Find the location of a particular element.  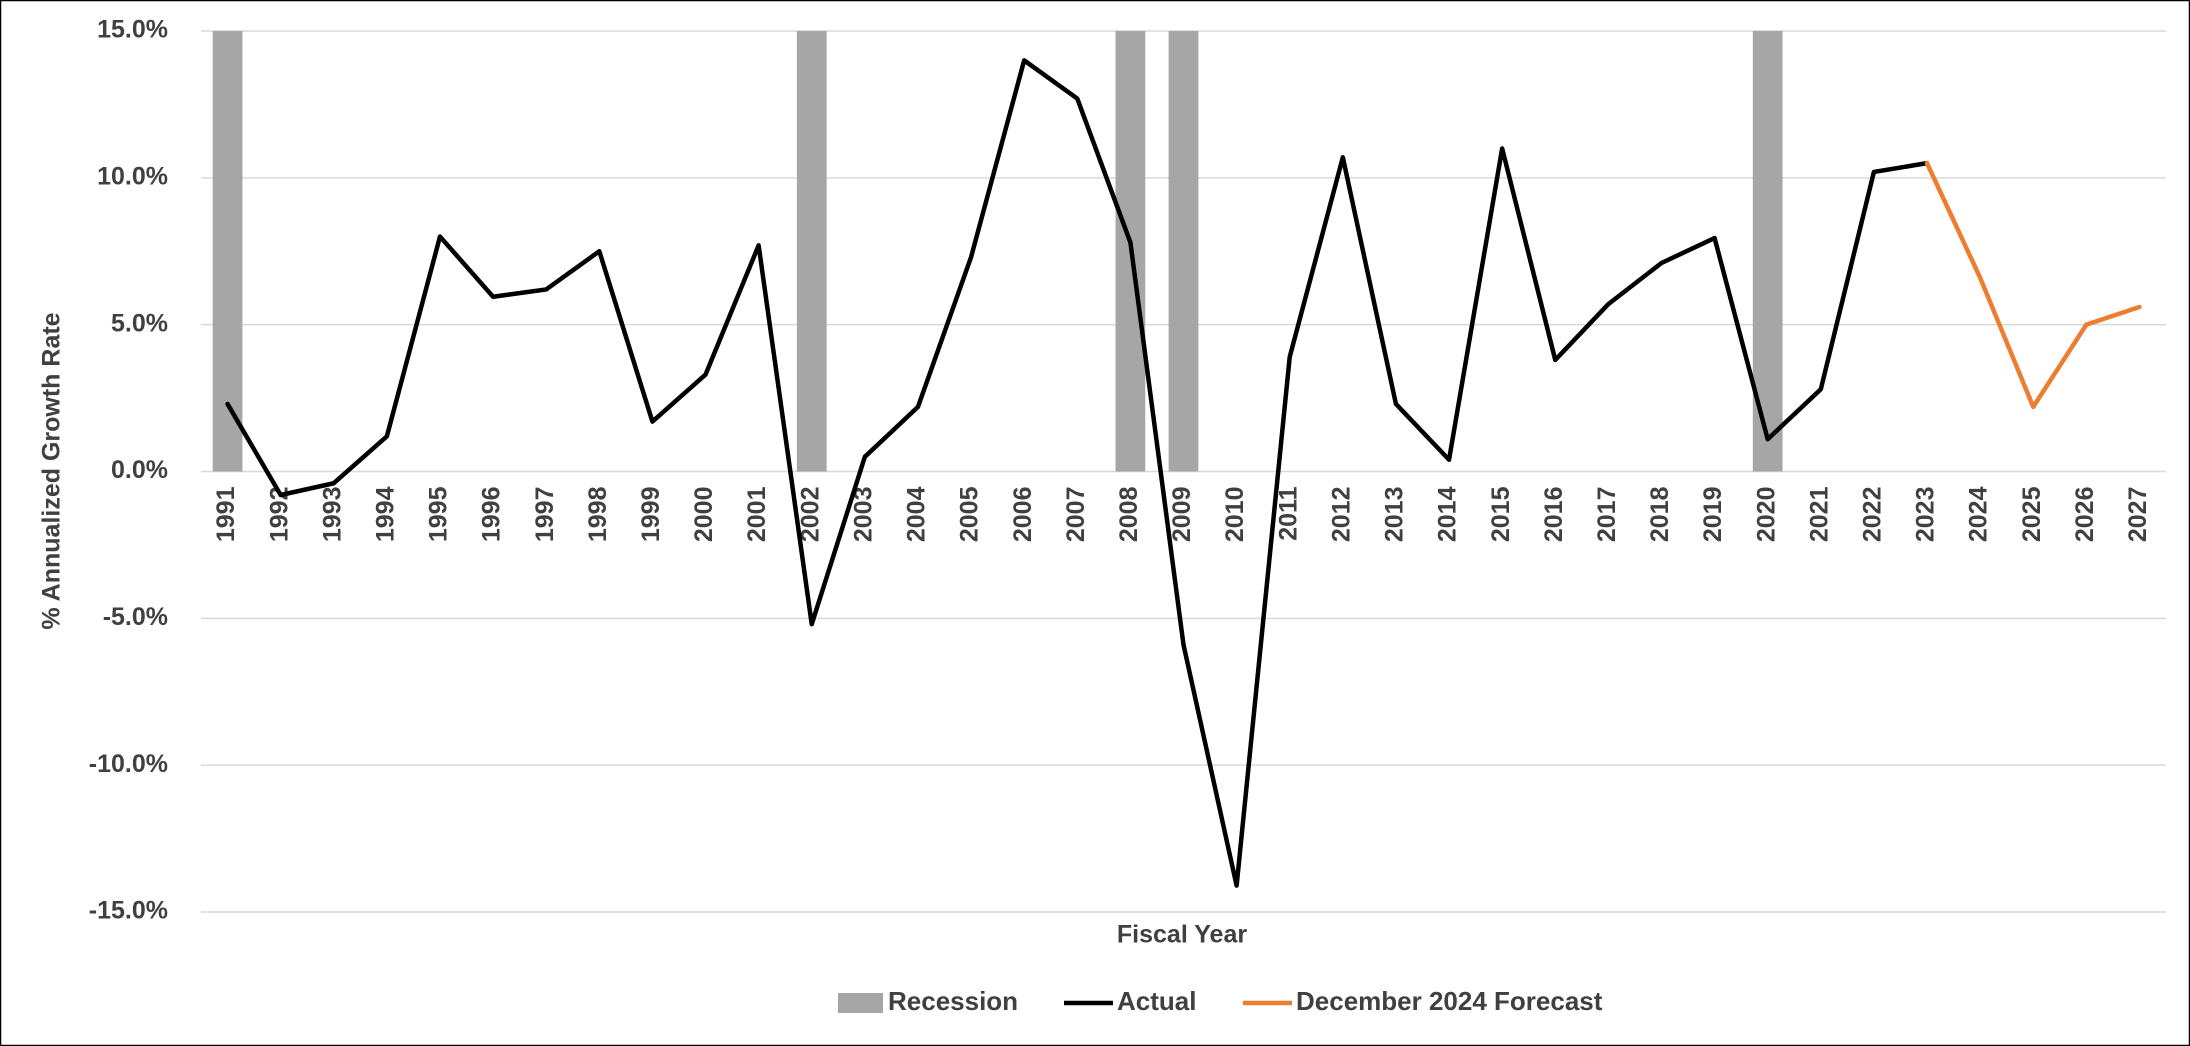

x-tick-label: 2013 is located at coordinates (1395, 515).